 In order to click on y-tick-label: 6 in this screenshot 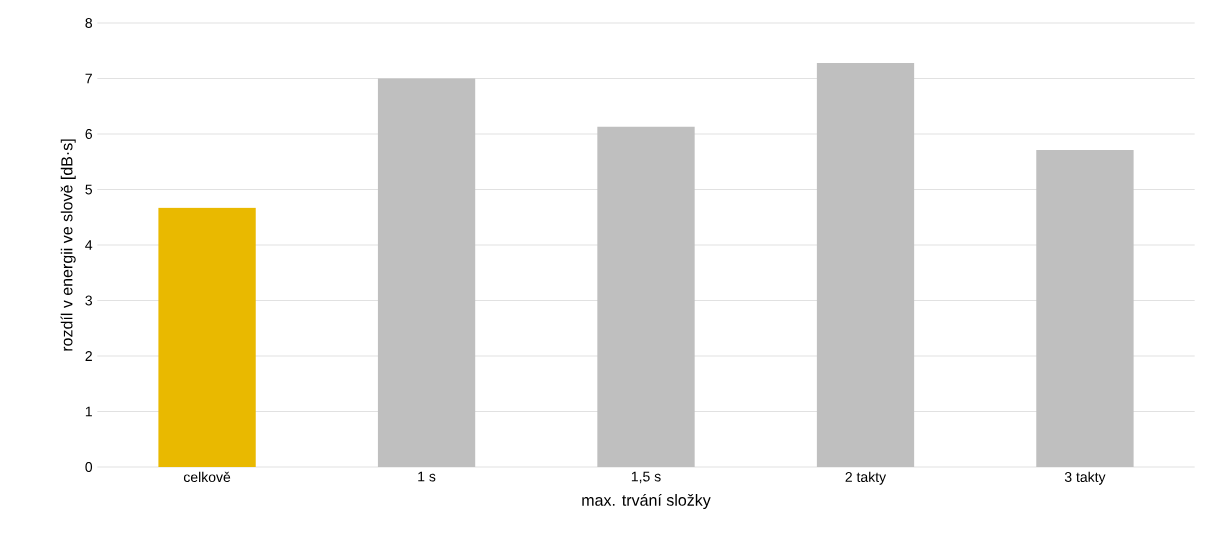, I will do `click(89, 134)`.